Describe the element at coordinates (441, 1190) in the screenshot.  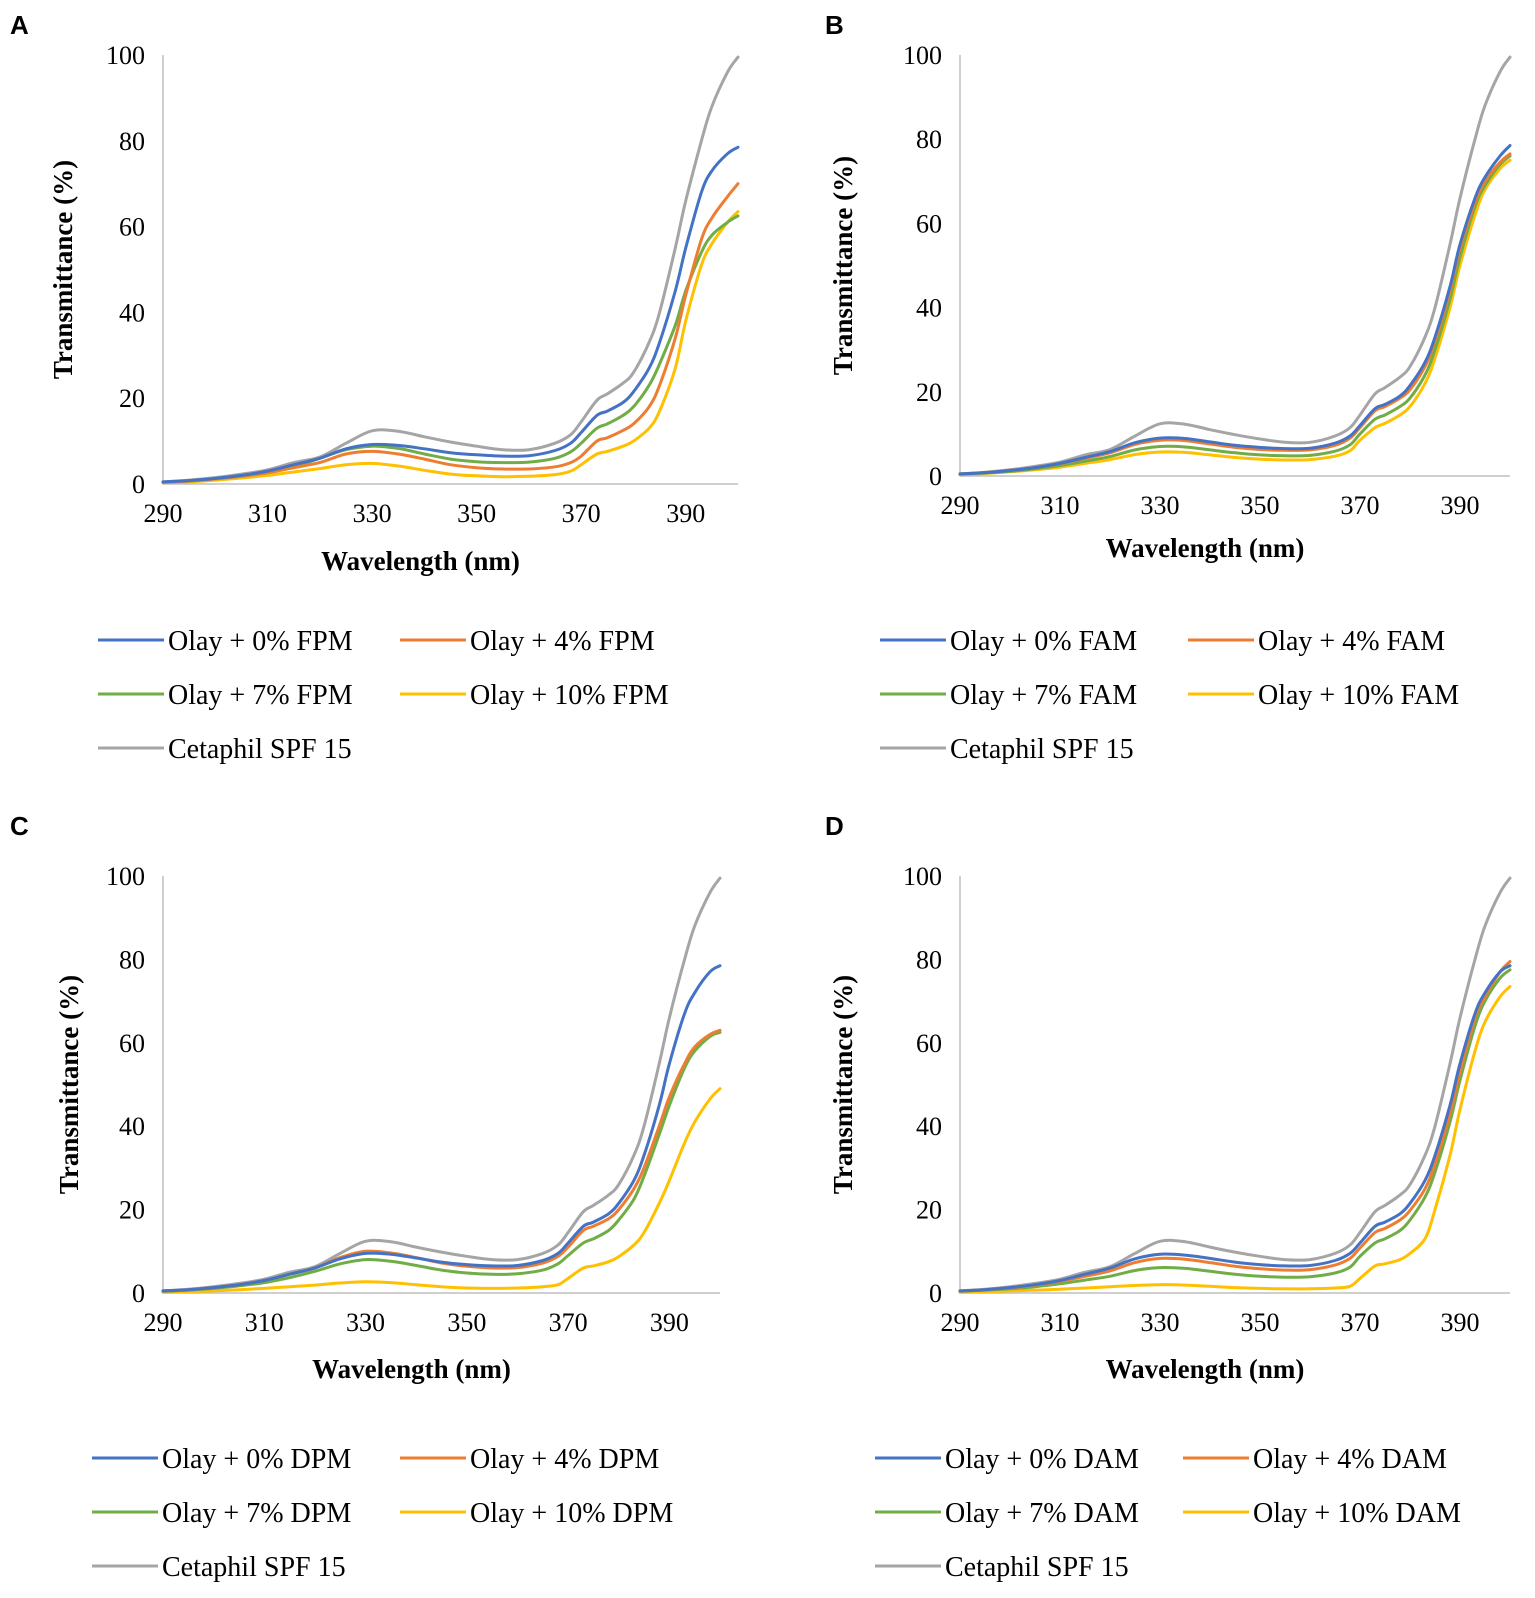
I see `series-line-olay-10-dpm` at that location.